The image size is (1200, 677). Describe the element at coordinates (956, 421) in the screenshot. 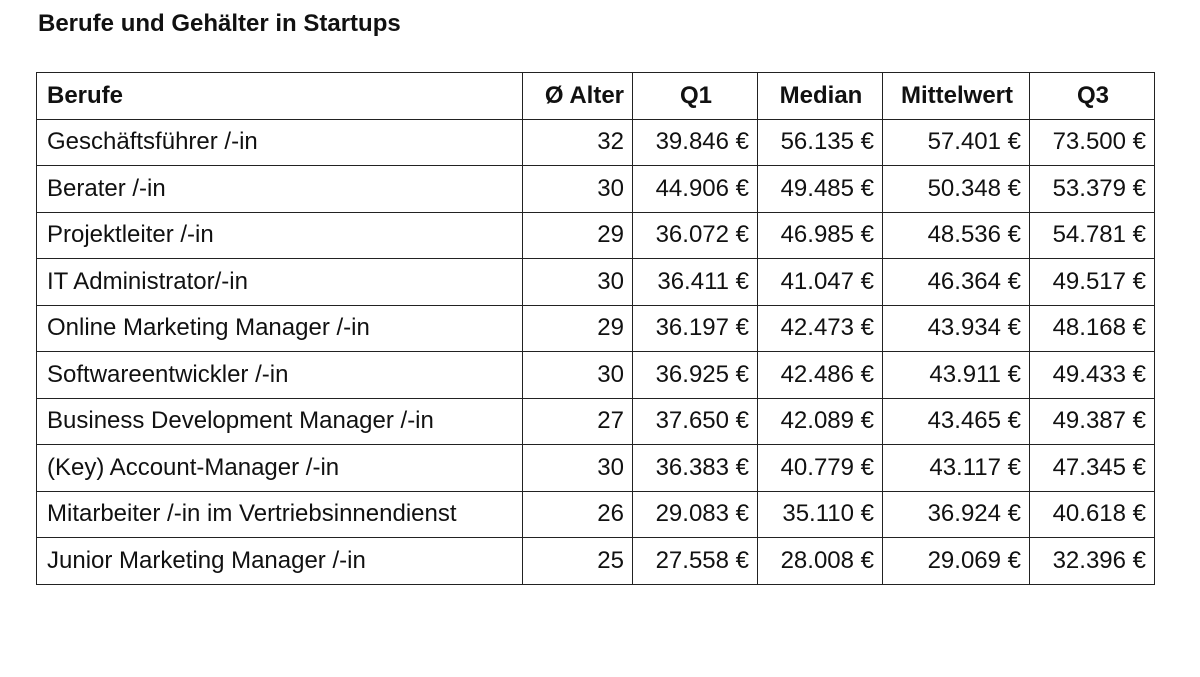

I see `cell-mittelwert: 43.465 €` at that location.